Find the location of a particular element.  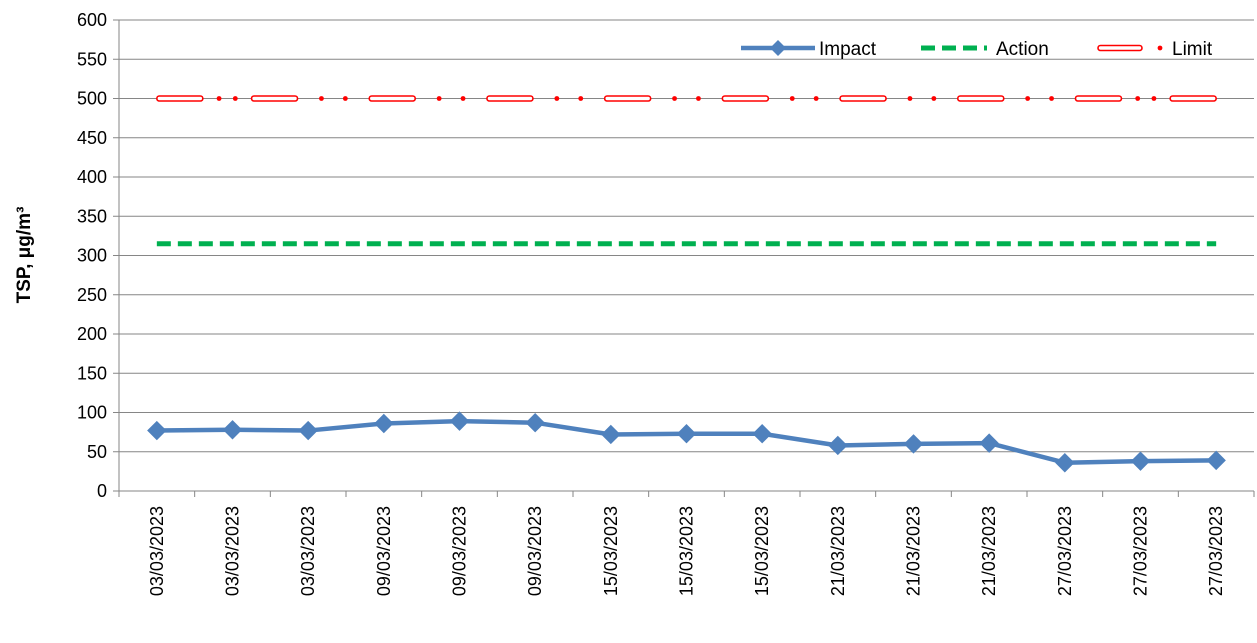

legend-swatch is located at coordinates (1120, 48).